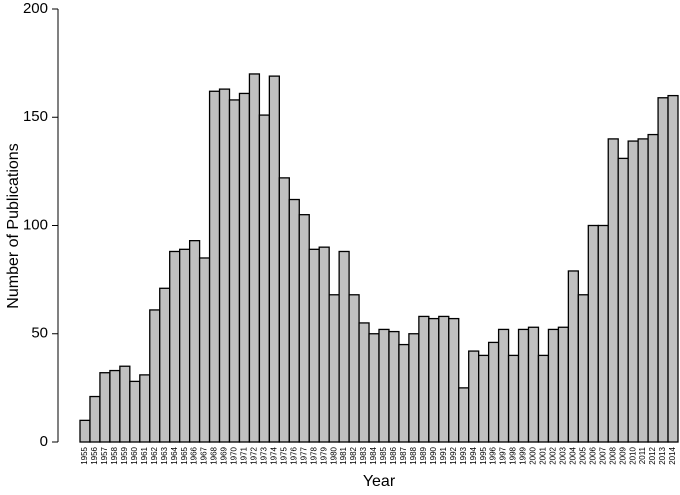 The width and height of the screenshot is (680, 495). What do you see at coordinates (184, 455) in the screenshot?
I see `x-tick-label: 1965` at bounding box center [184, 455].